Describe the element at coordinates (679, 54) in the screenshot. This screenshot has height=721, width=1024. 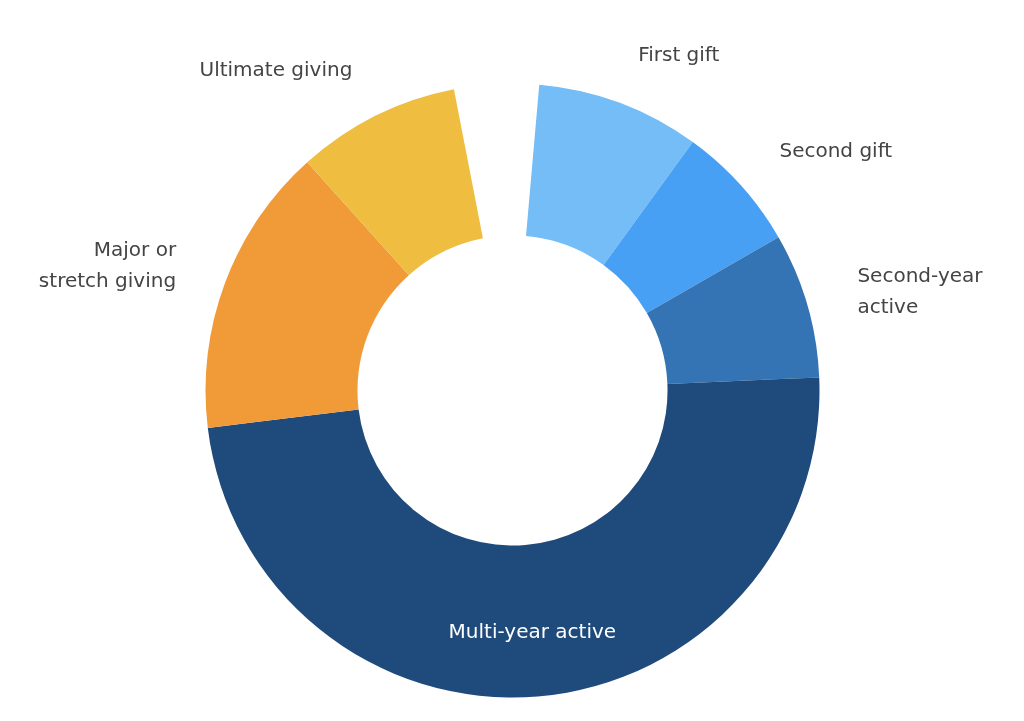
I see `slice-label: First gift` at that location.